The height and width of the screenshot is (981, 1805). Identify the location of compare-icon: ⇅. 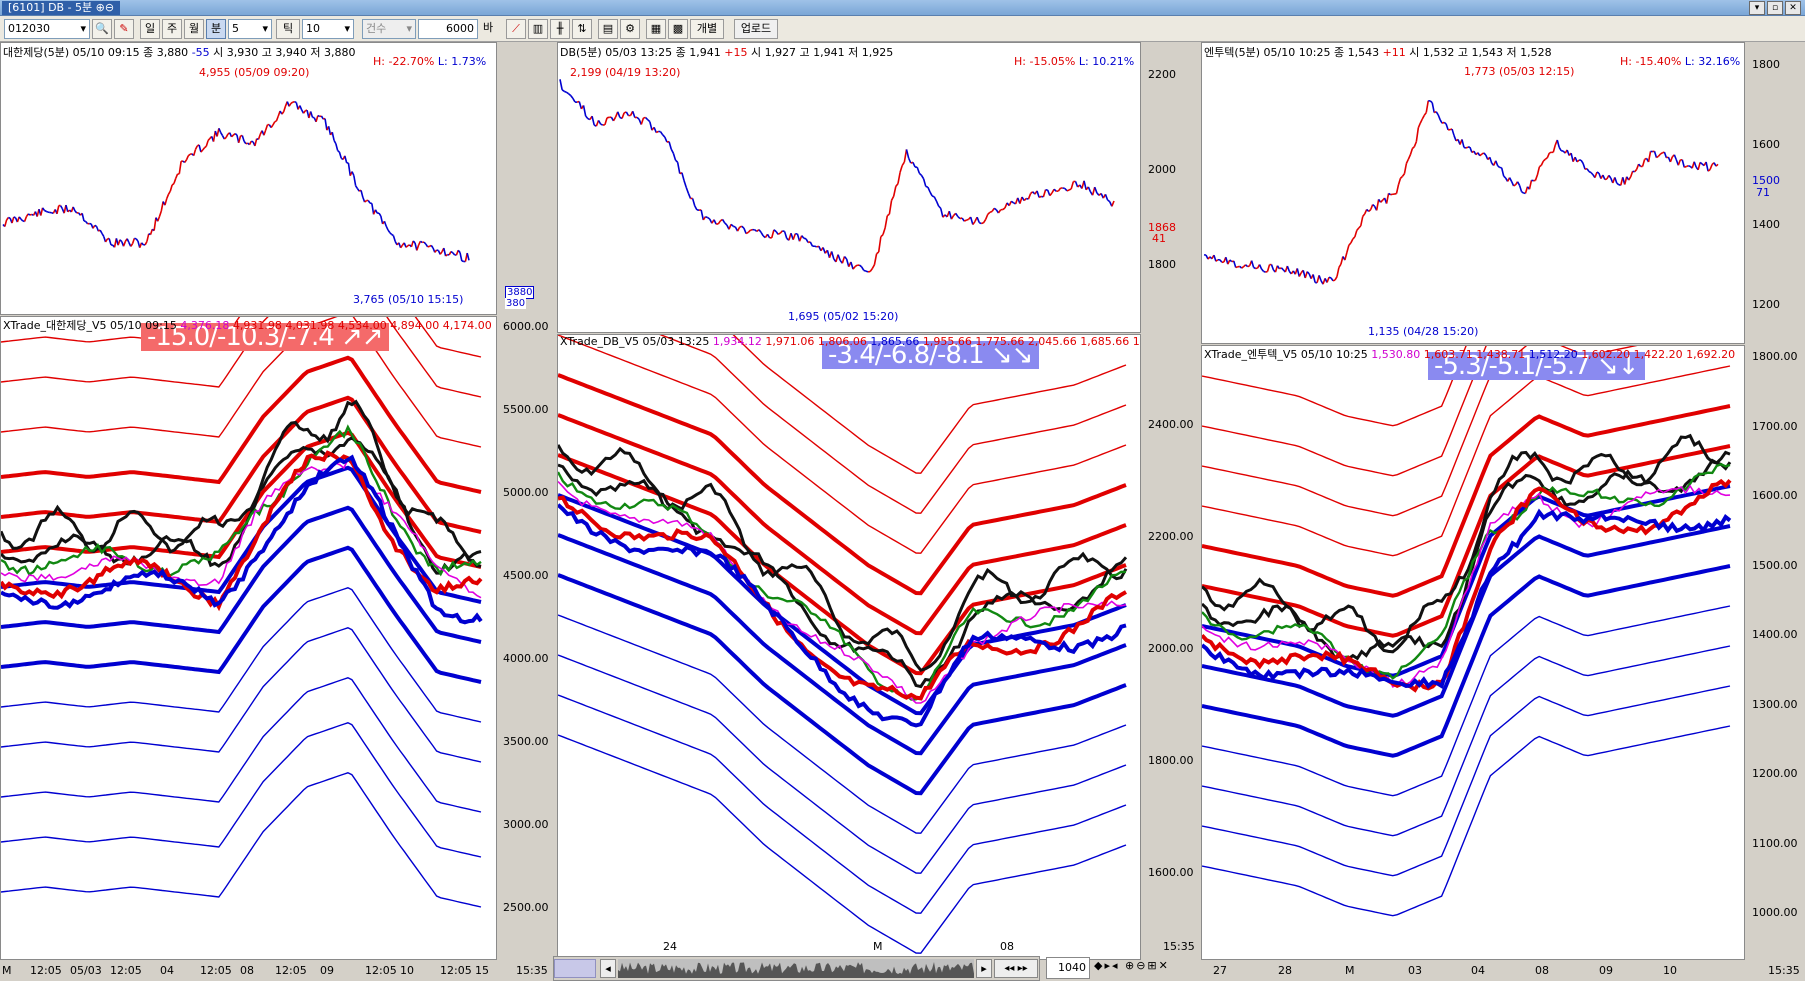
(582, 29).